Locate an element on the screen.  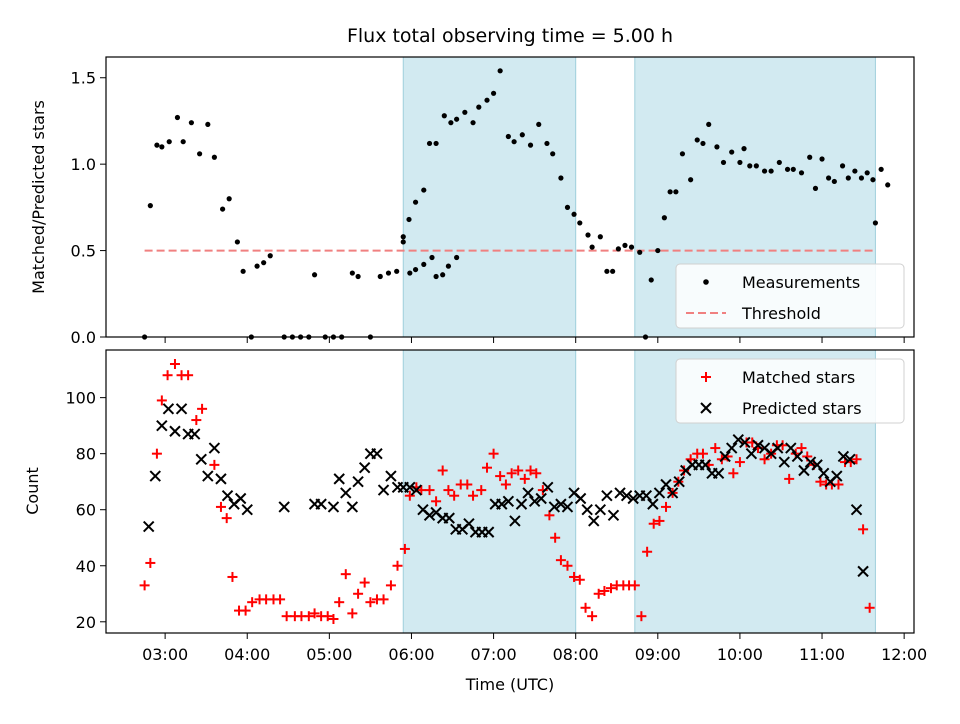
y-tick-label: 40 is located at coordinates (86, 566).